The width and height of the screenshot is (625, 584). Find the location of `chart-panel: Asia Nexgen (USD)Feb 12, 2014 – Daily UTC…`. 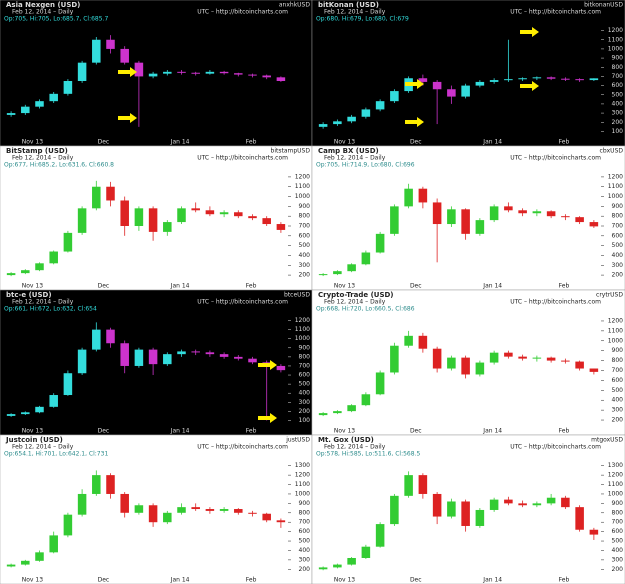

chart-panel: Asia Nexgen (USD)Feb 12, 2014 – Daily UTC… is located at coordinates (156, 73).